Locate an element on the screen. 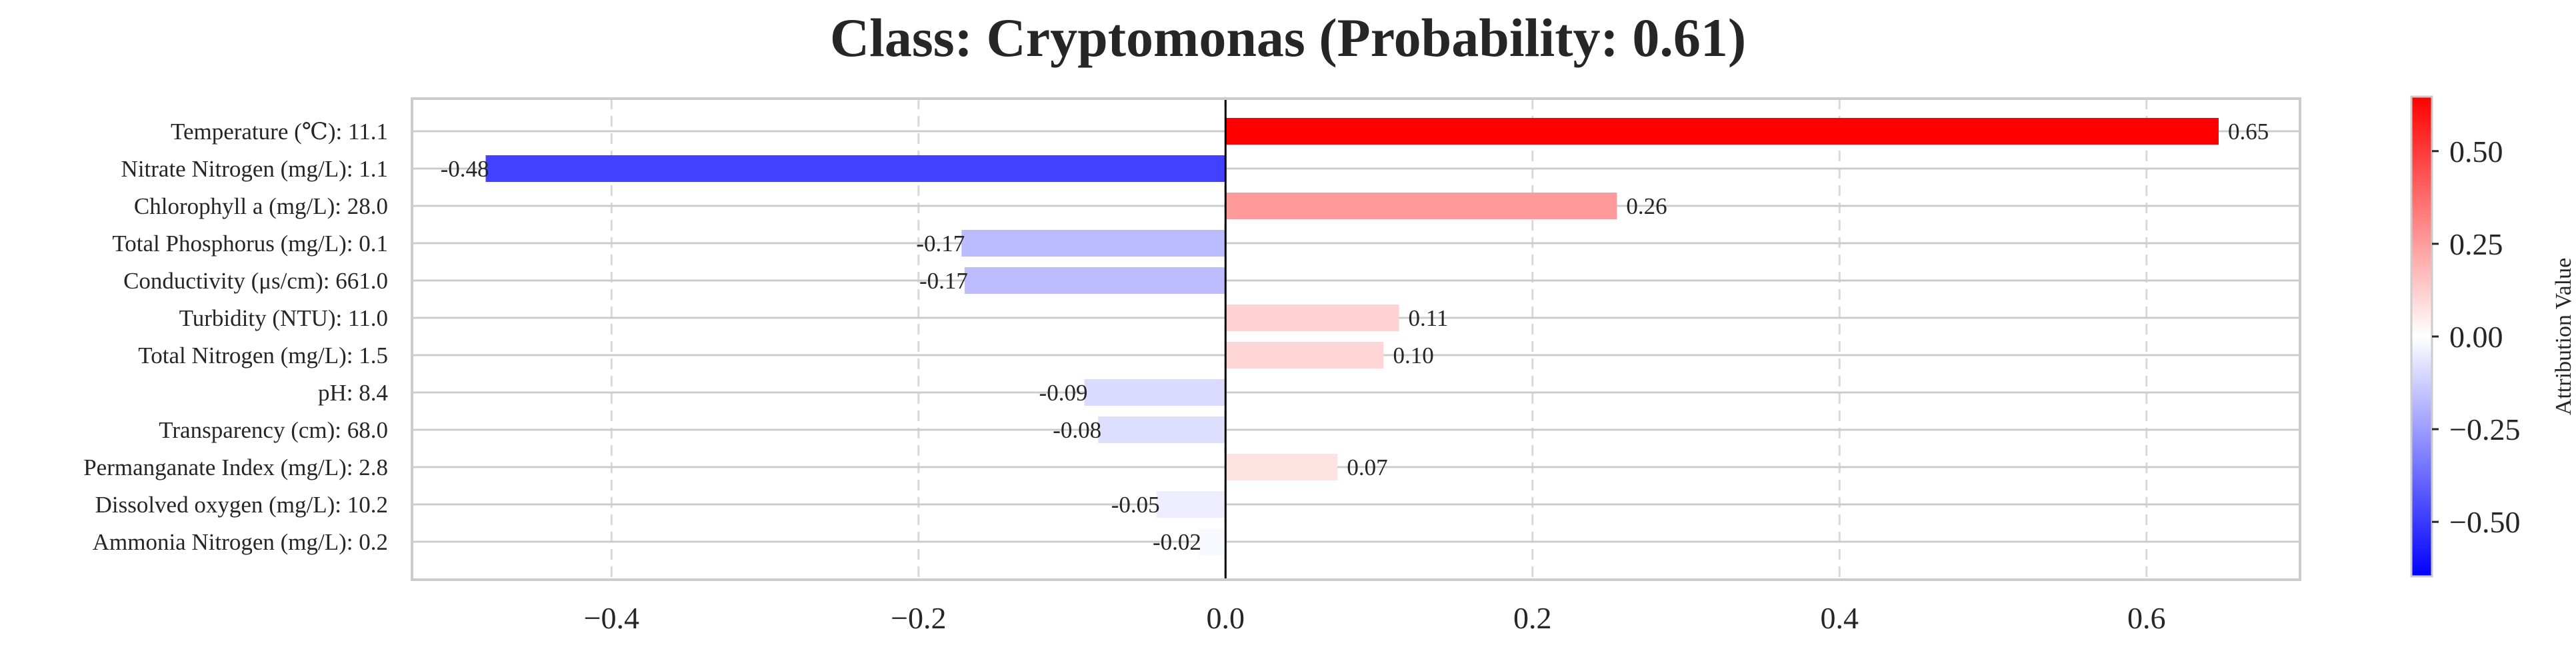  category-label: Transparency (cm): 68.0 is located at coordinates (273, 430).